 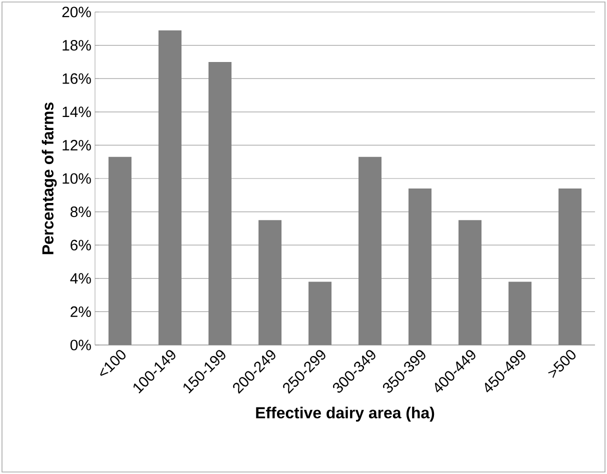 I want to click on y-tick-label: 0%, so click(x=80, y=345).